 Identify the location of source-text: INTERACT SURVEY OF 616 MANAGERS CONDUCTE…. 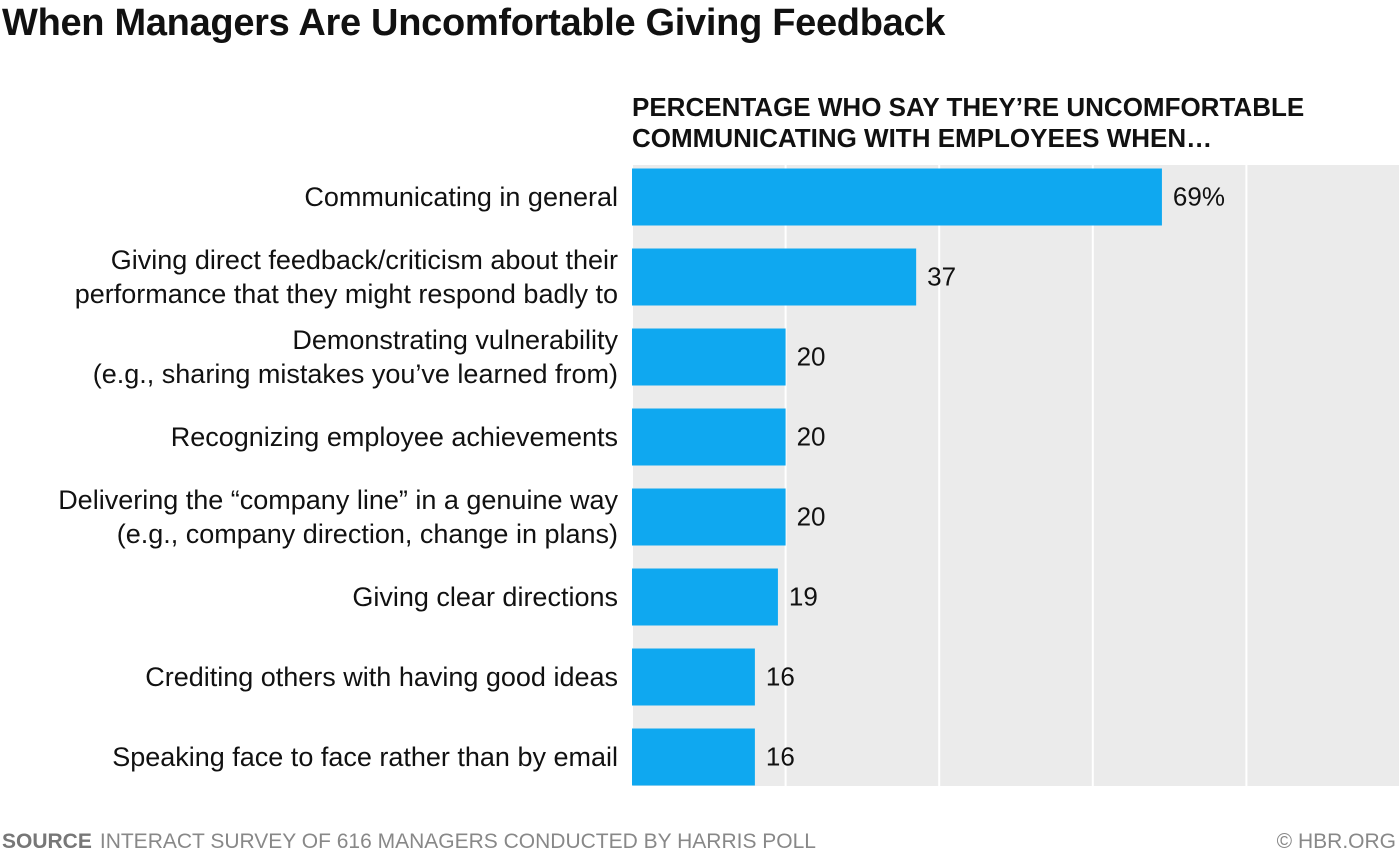
(457, 841).